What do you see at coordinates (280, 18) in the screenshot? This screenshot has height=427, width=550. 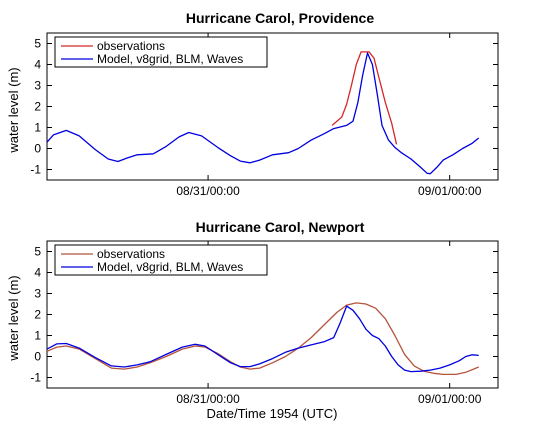 I see `chart-title: Hurricane Carol, Providence` at bounding box center [280, 18].